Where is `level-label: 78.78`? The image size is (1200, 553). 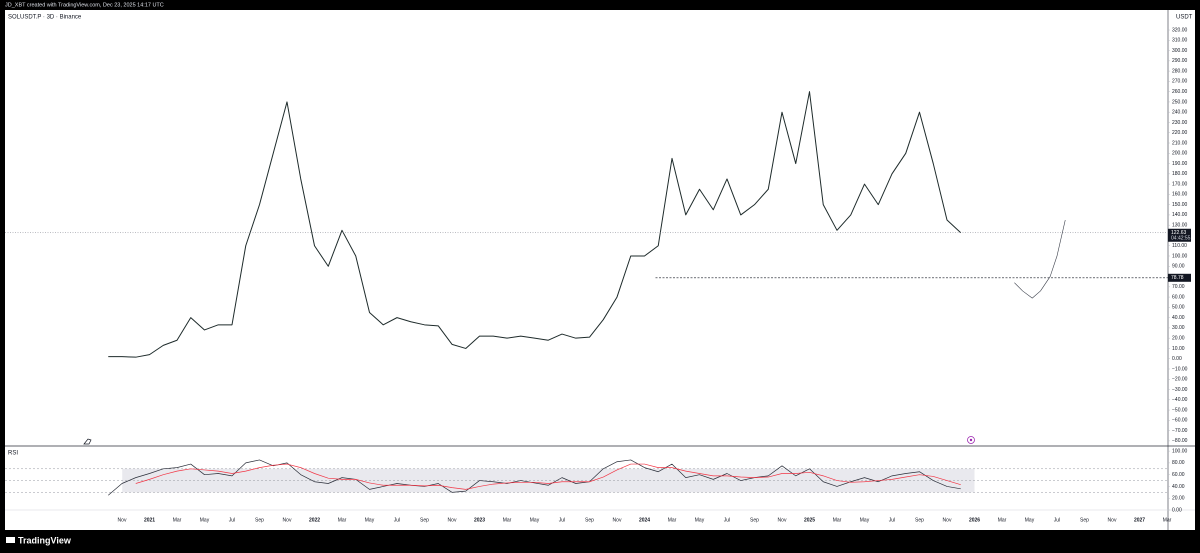 level-label: 78.78 is located at coordinates (1177, 278).